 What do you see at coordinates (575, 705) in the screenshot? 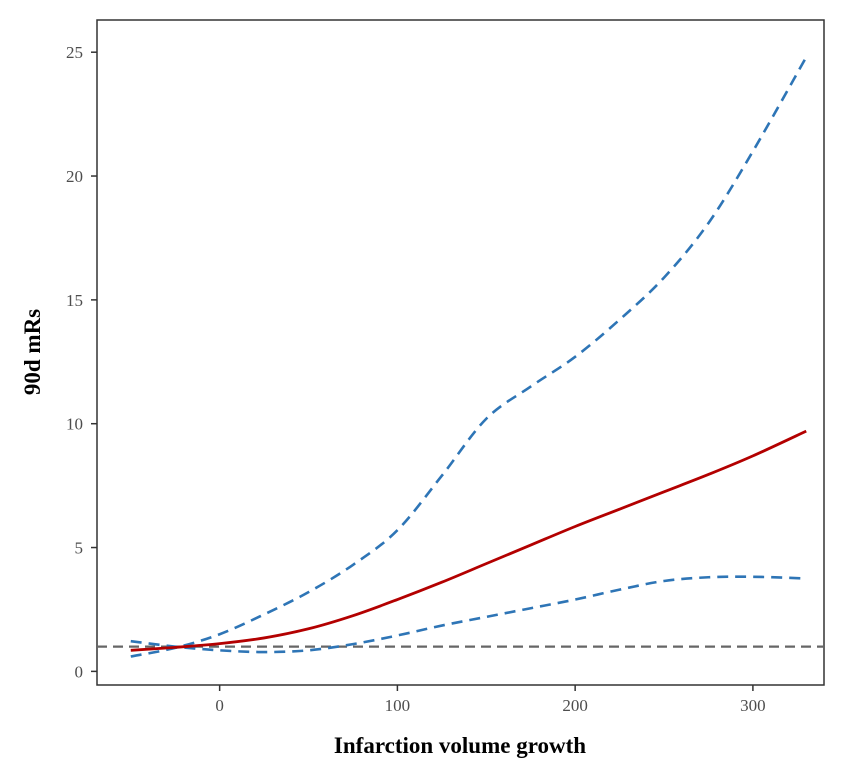
I see `x-tick-label: 200` at bounding box center [575, 705].